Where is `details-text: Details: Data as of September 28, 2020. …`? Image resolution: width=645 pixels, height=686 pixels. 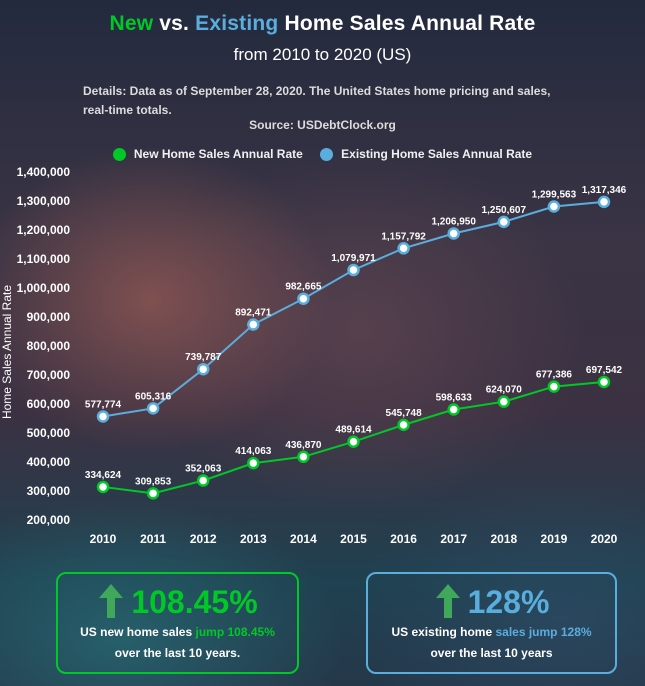
details-text: Details: Data as of September 28, 2020. … is located at coordinates (317, 100).